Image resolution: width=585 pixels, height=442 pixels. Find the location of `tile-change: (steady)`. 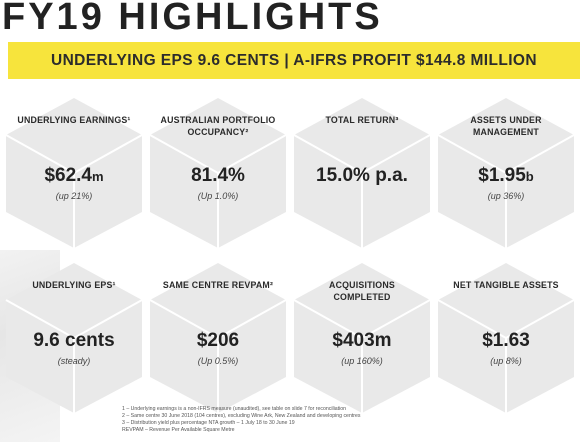

tile-change: (steady) is located at coordinates (74, 361).